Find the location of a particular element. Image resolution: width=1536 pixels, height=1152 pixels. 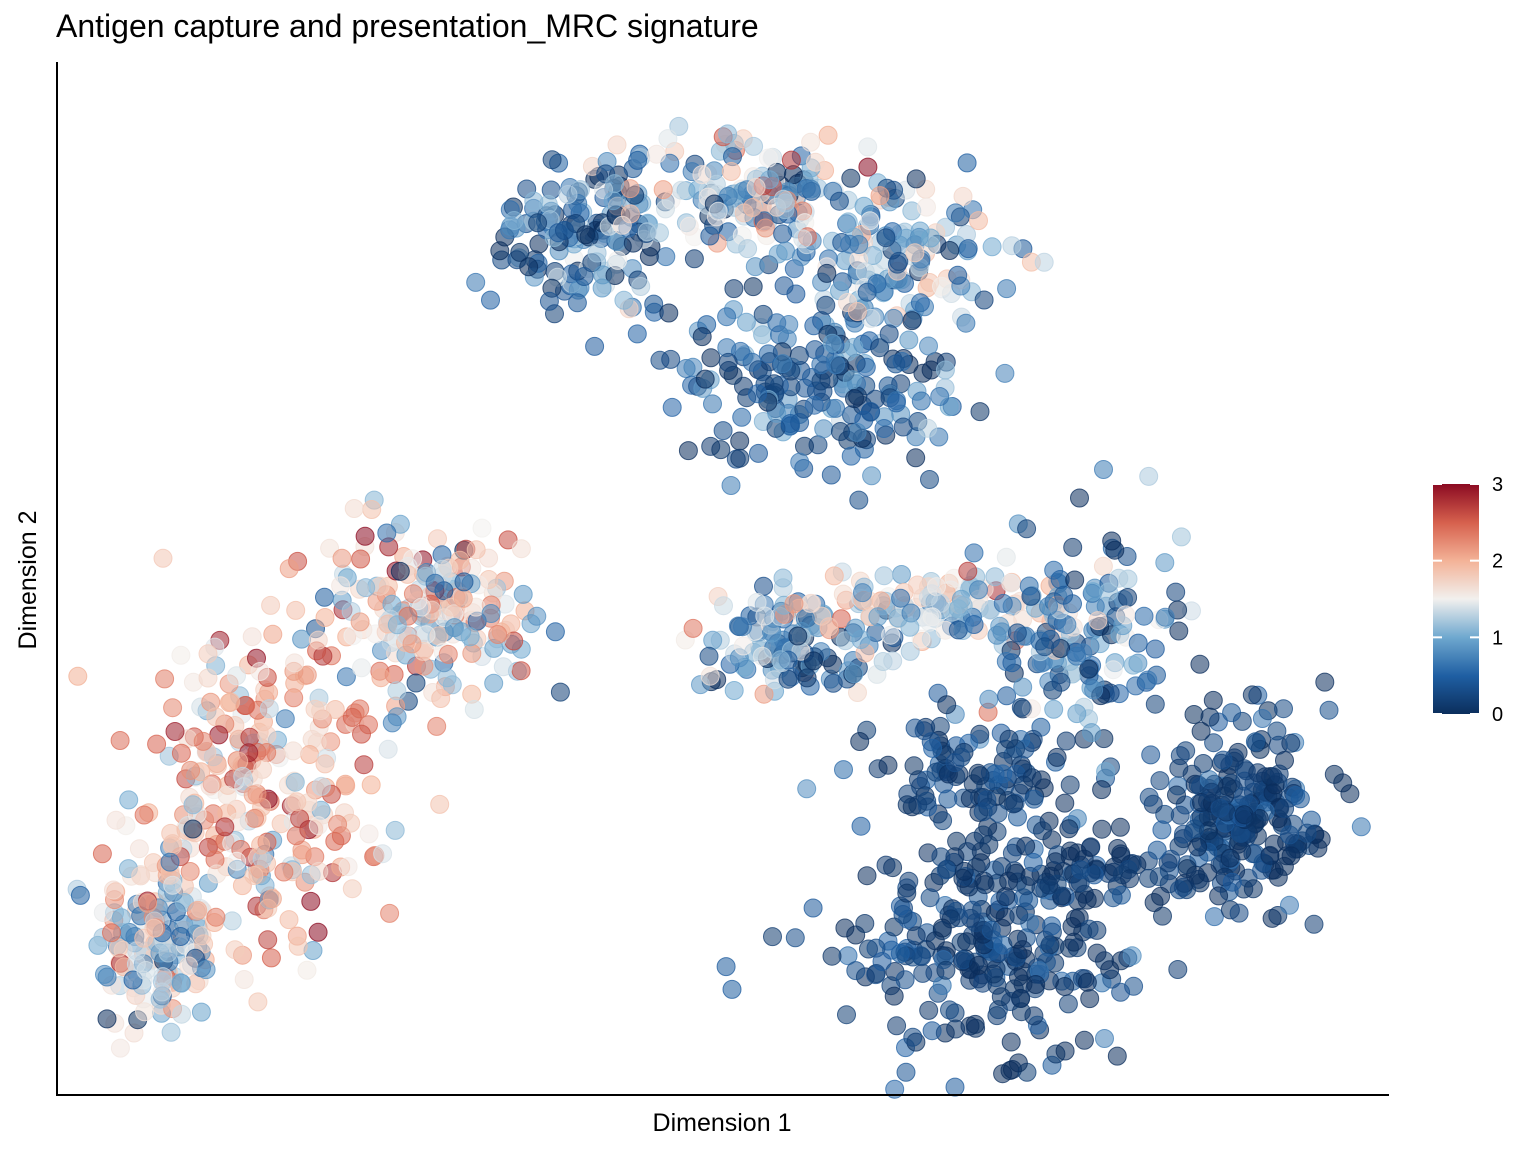

y-axis-label: Dimension 2 is located at coordinates (28, 580).